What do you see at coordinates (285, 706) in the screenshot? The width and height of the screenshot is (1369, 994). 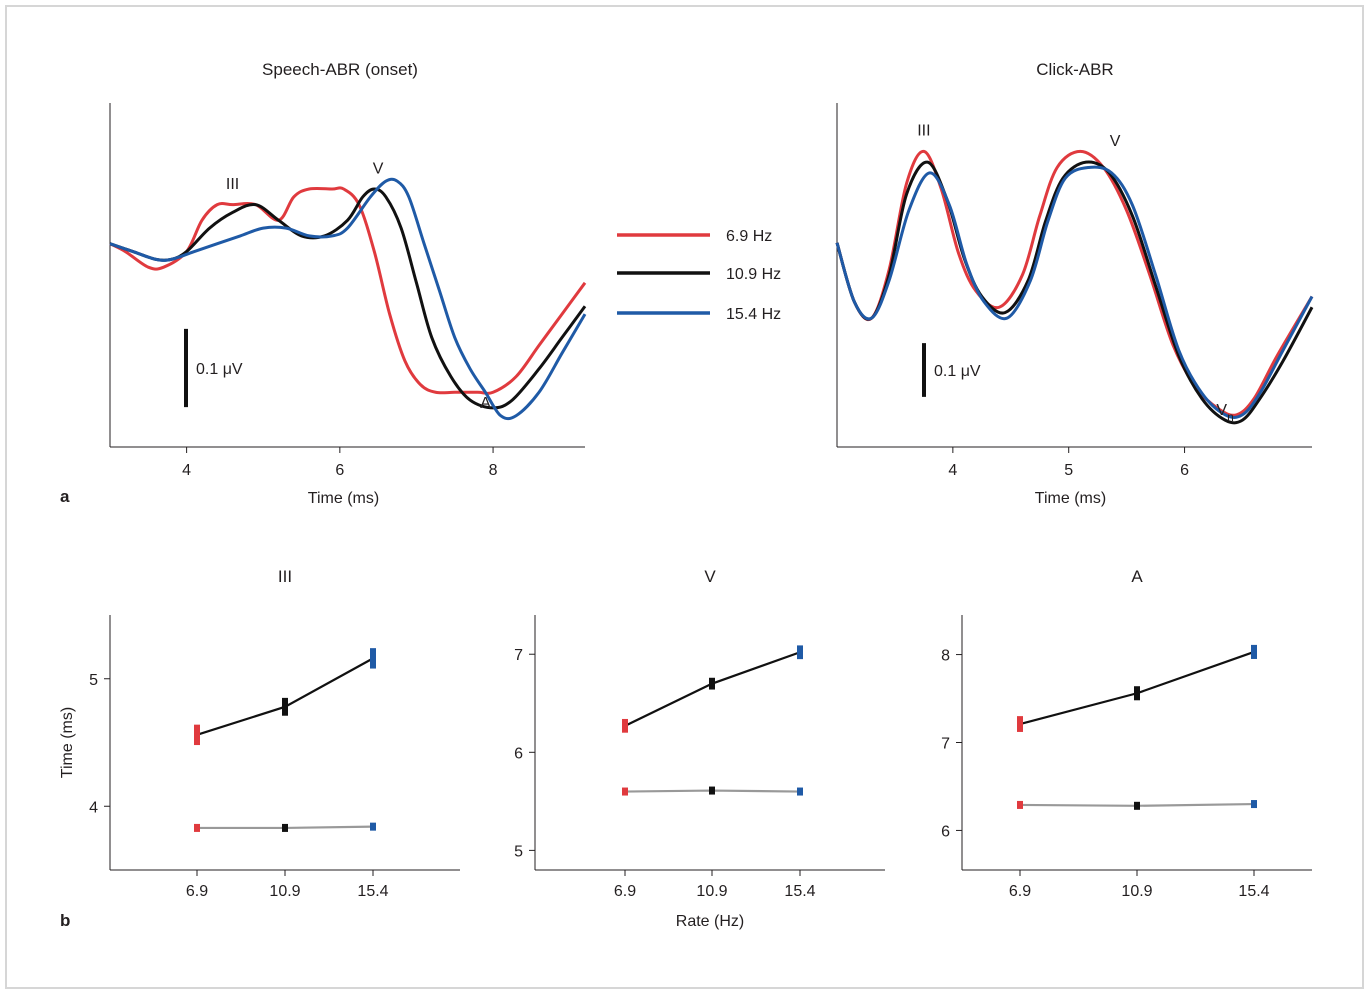 I see `latIII-point-speech-10.9` at bounding box center [285, 706].